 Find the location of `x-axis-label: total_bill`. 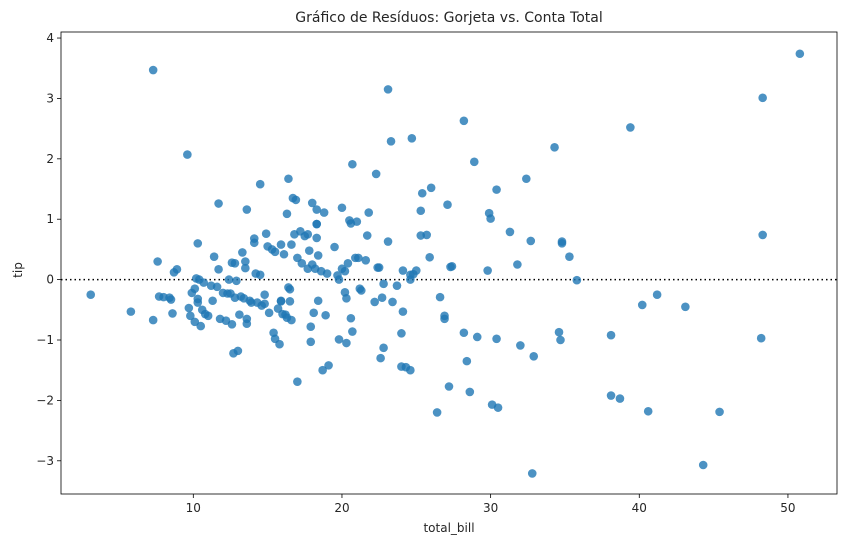

x-axis-label: total_bill is located at coordinates (448, 528).